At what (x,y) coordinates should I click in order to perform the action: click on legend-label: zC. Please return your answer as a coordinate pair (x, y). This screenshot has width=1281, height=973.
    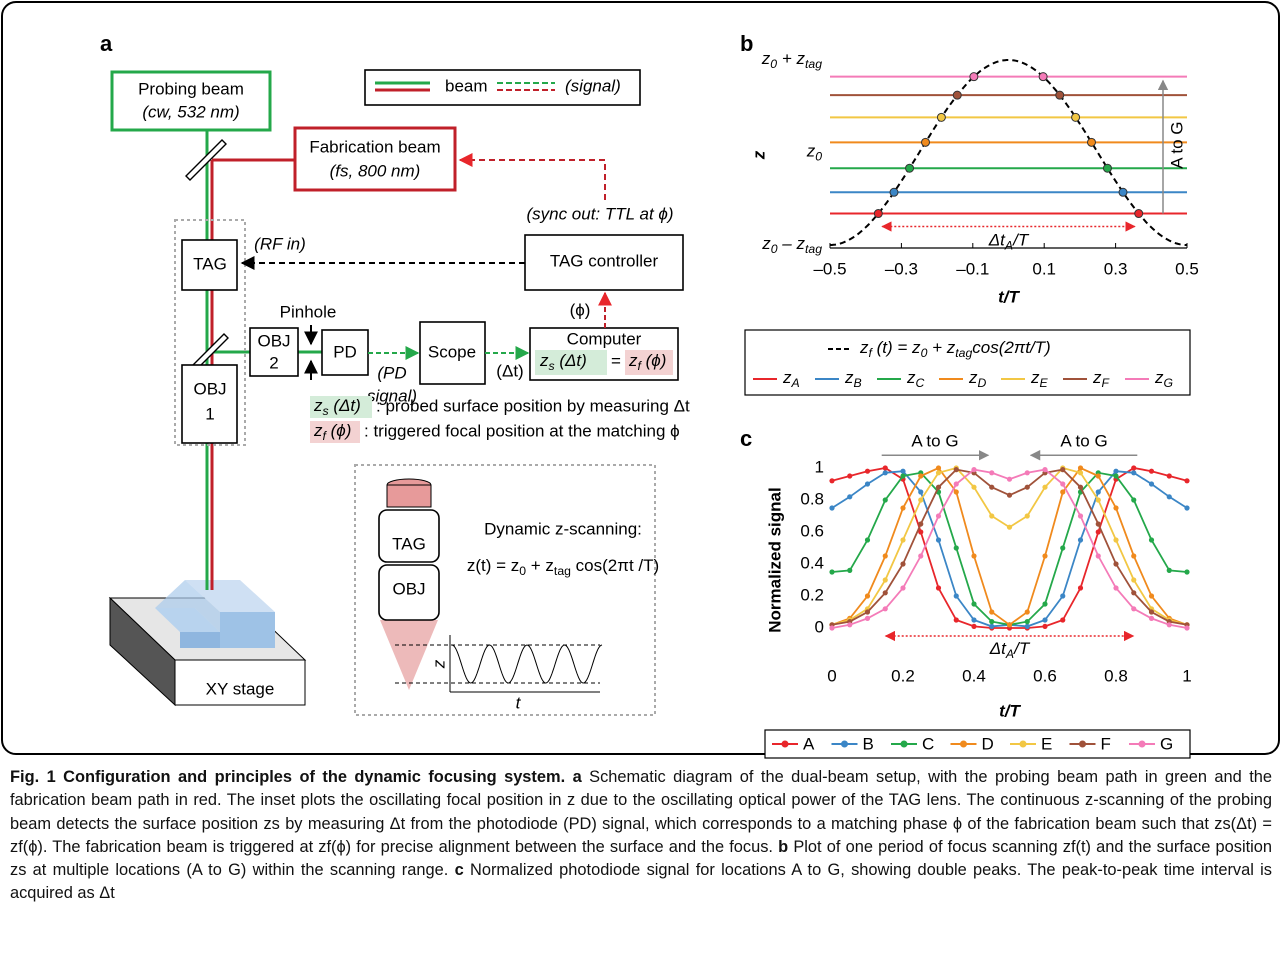
    Looking at the image, I should click on (915, 379).